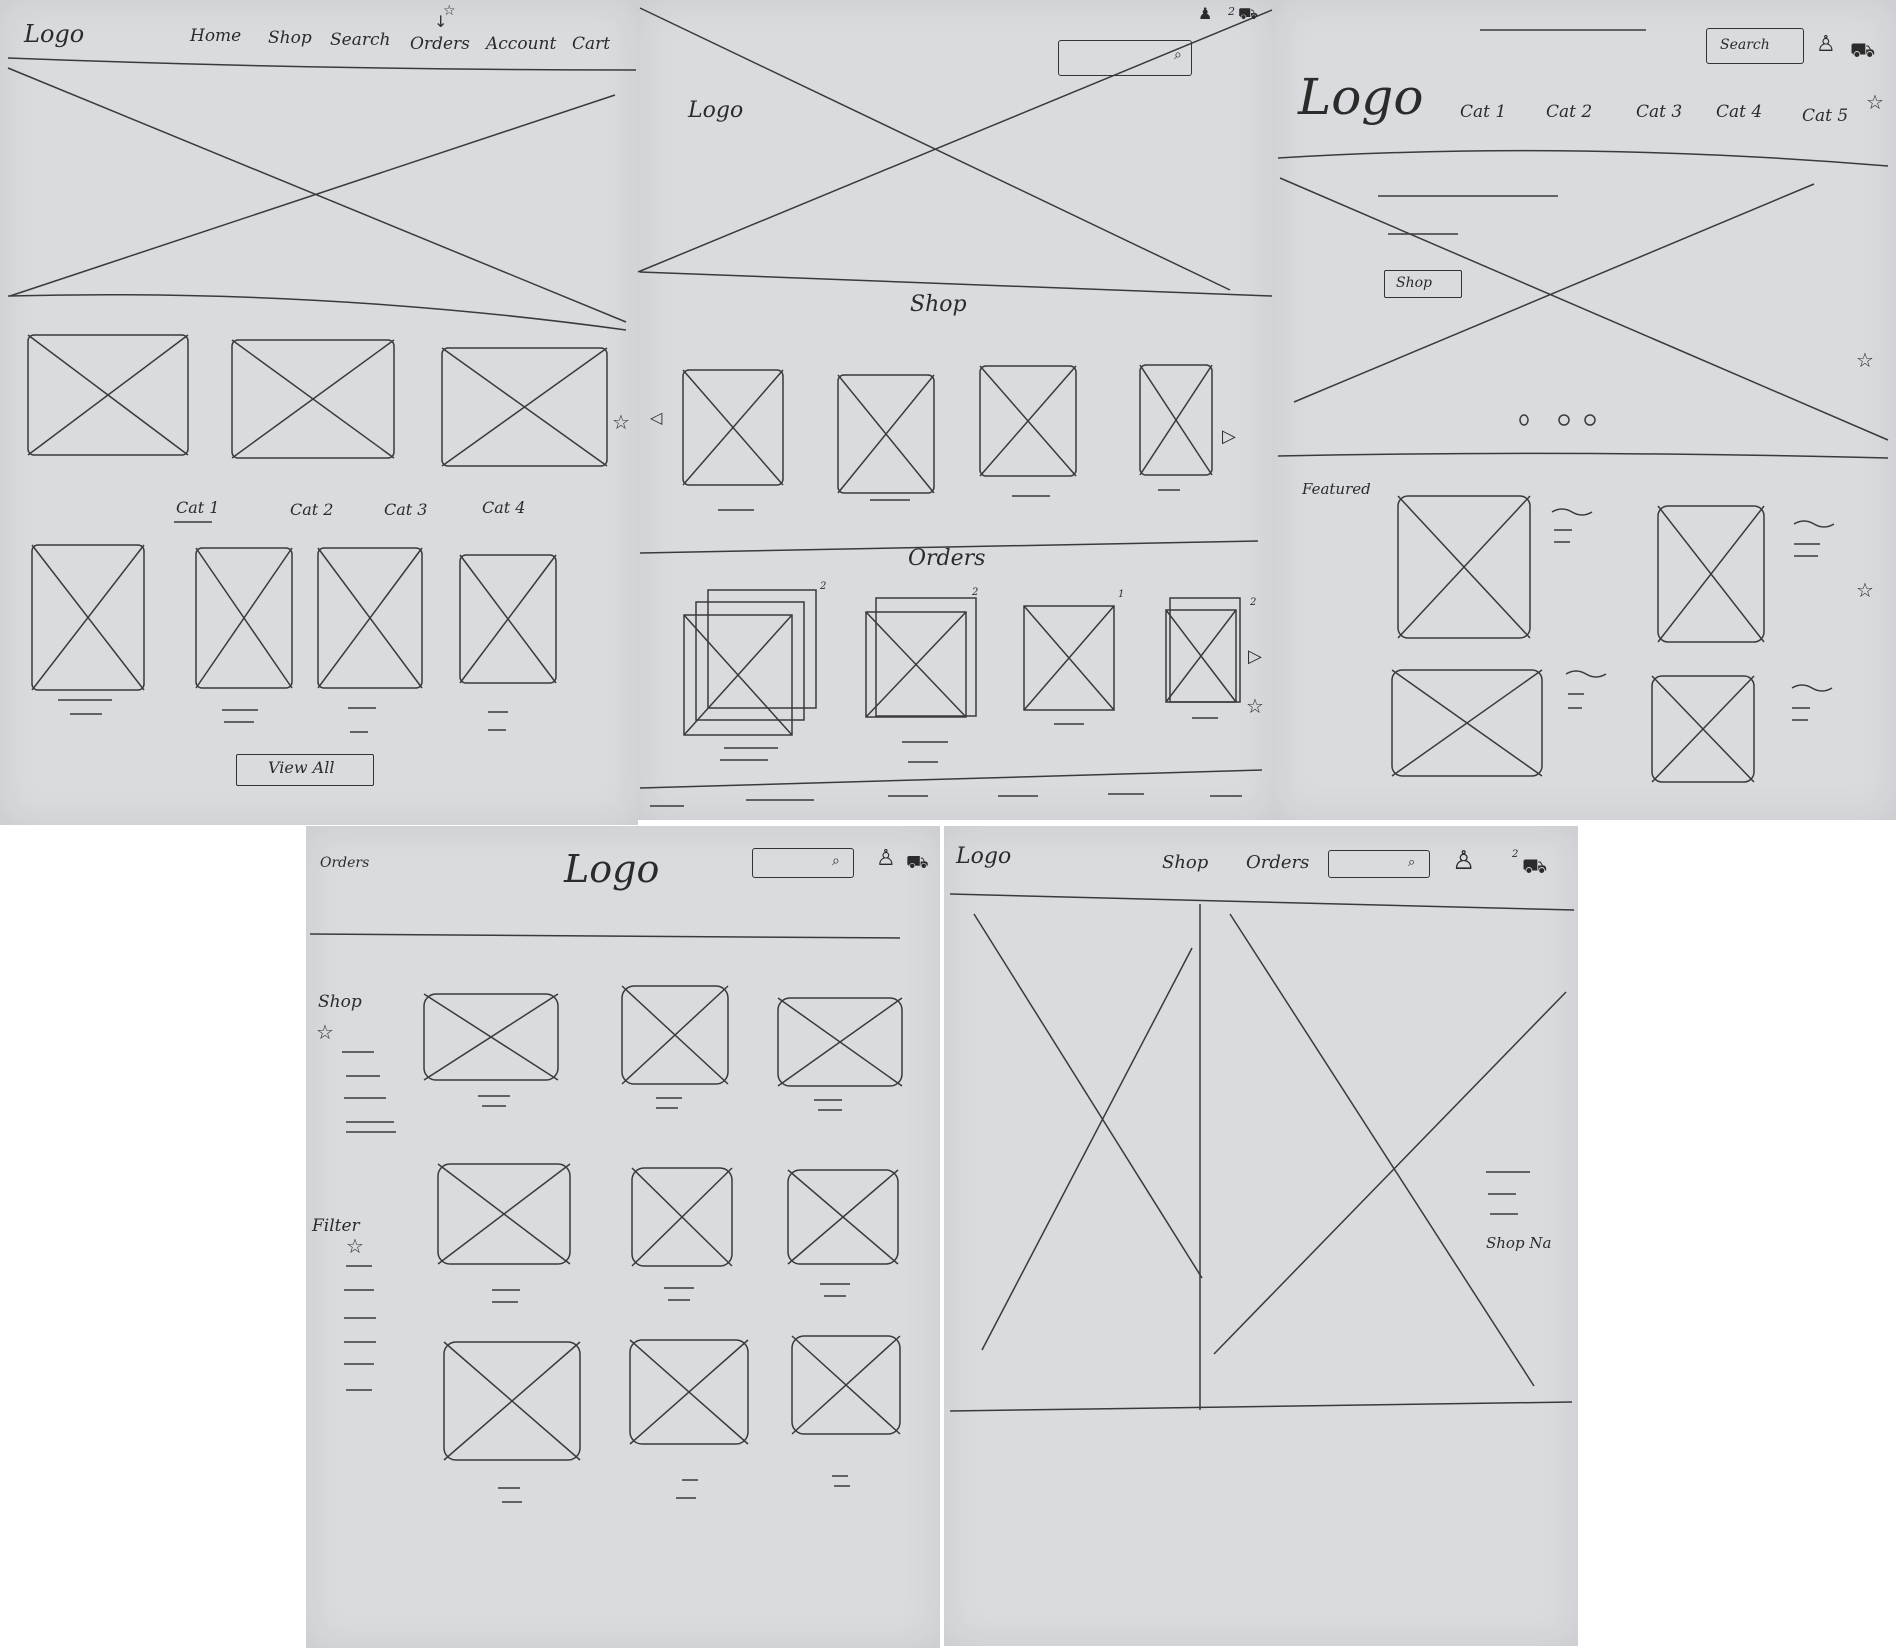 The width and height of the screenshot is (1896, 1648). I want to click on order-products, so click(962, 676).